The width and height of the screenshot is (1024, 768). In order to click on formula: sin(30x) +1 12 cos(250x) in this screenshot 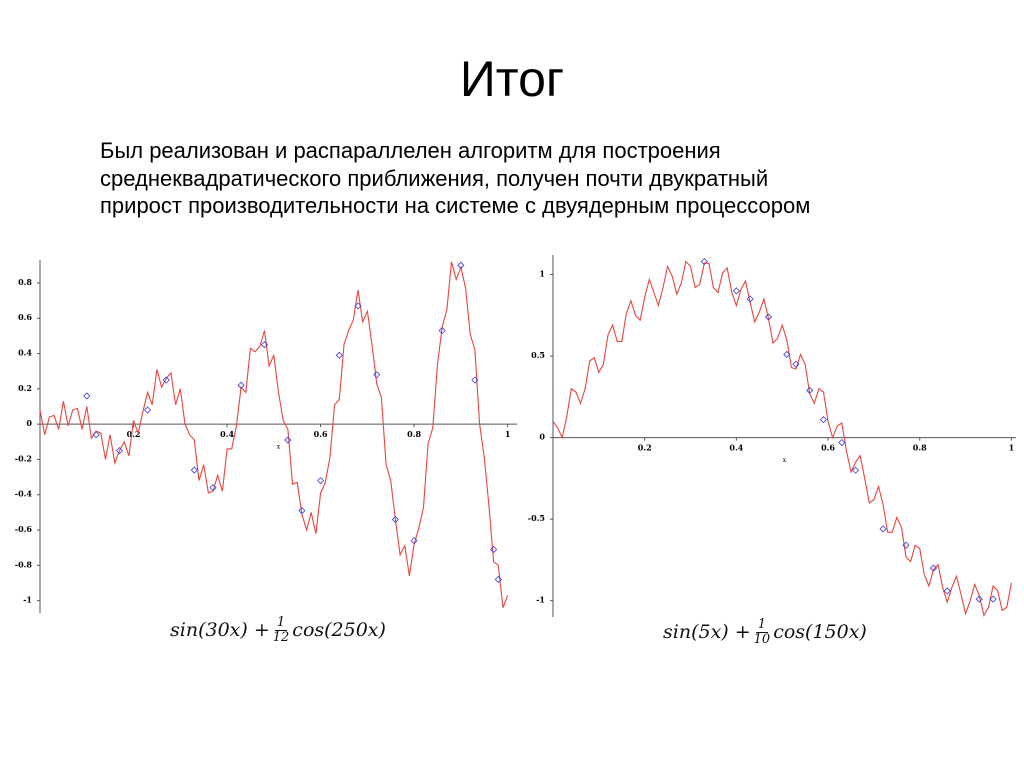, I will do `click(278, 630)`.